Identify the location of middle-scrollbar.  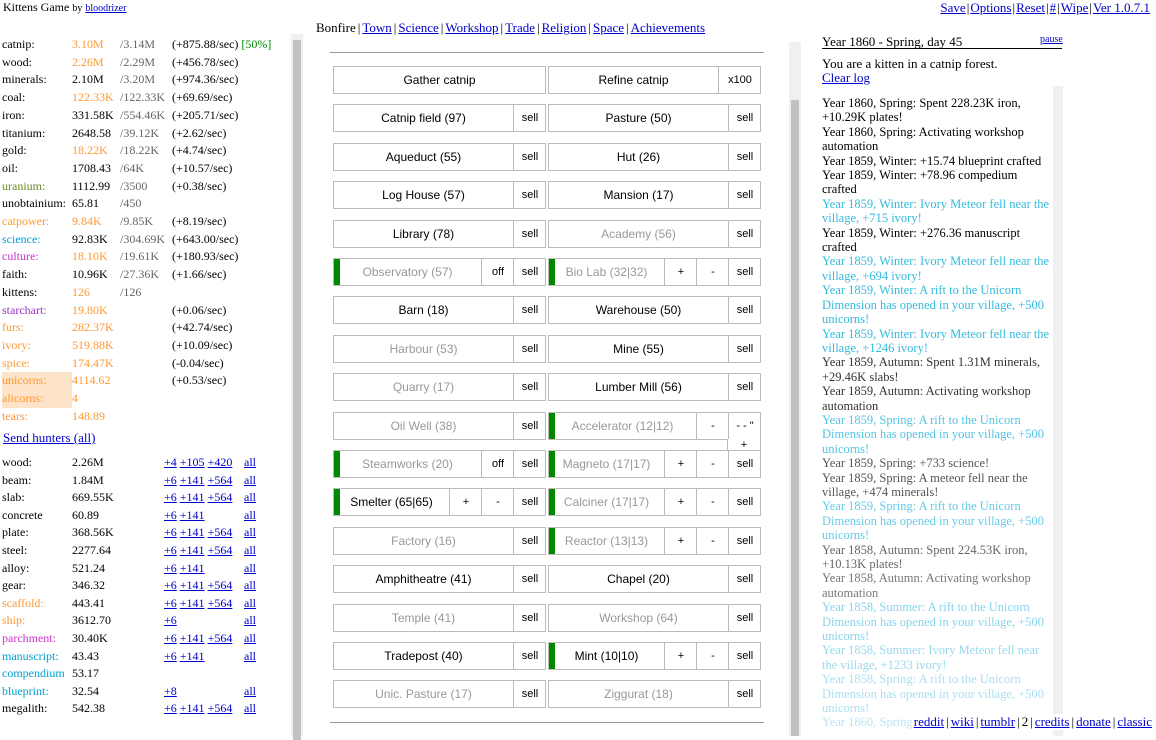
(795, 389).